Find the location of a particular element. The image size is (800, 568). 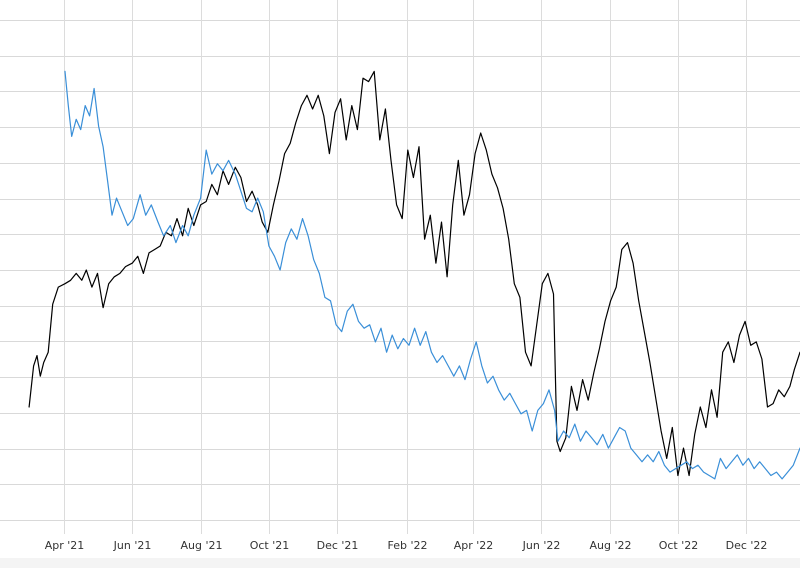

x-tick-label: Dec '22 is located at coordinates (747, 545).